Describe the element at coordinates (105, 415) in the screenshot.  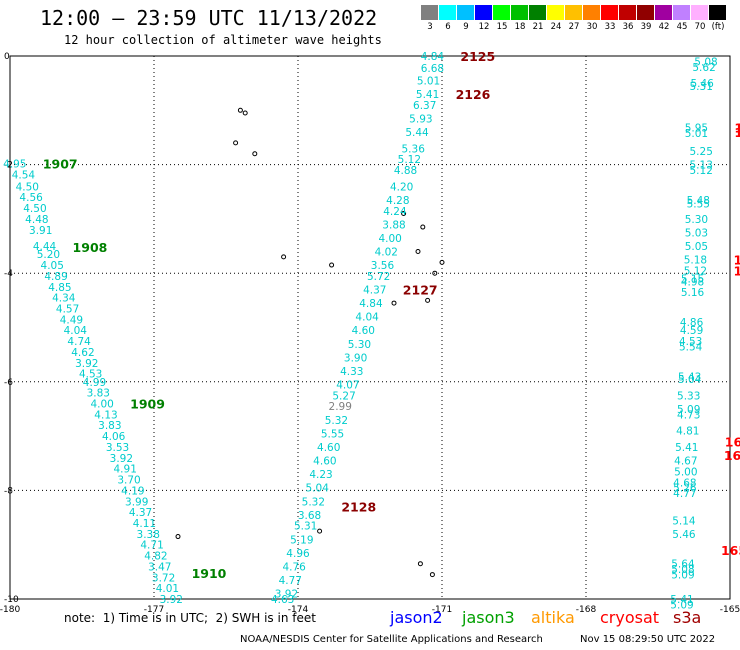
I see `wave-height-label: 4.13` at that location.